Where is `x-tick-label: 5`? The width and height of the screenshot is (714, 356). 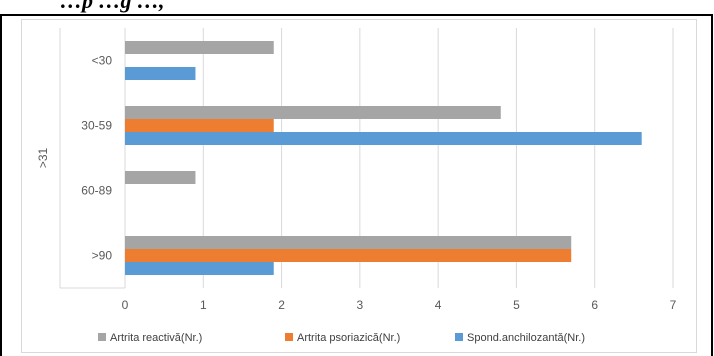
x-tick-label: 5 is located at coordinates (516, 305).